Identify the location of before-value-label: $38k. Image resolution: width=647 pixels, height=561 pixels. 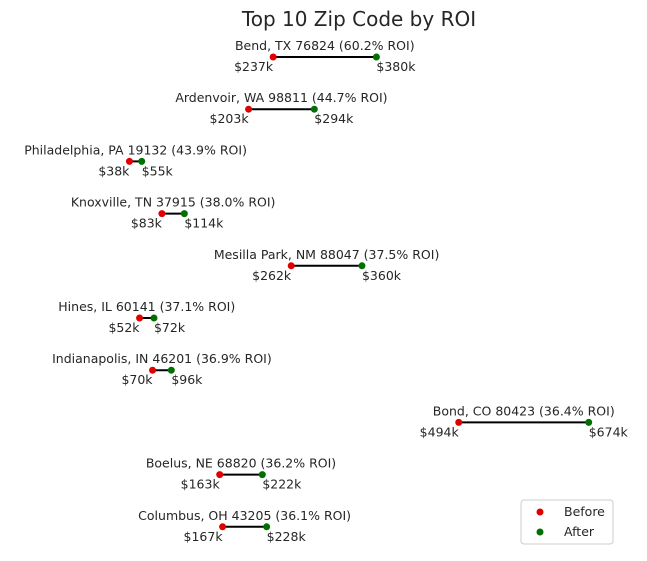
(114, 170).